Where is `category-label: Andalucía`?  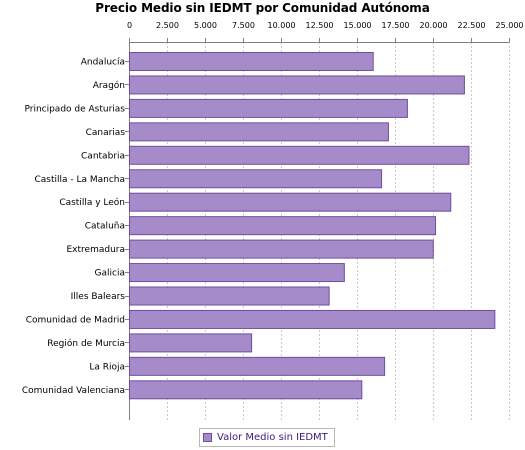
category-label: Andalucía is located at coordinates (103, 63).